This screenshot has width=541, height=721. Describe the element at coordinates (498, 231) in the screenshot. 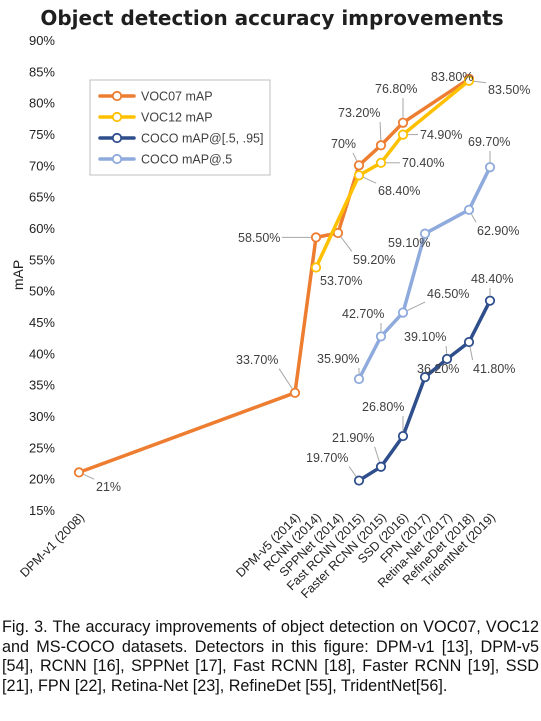

I see `data-label: 62.90%` at that location.